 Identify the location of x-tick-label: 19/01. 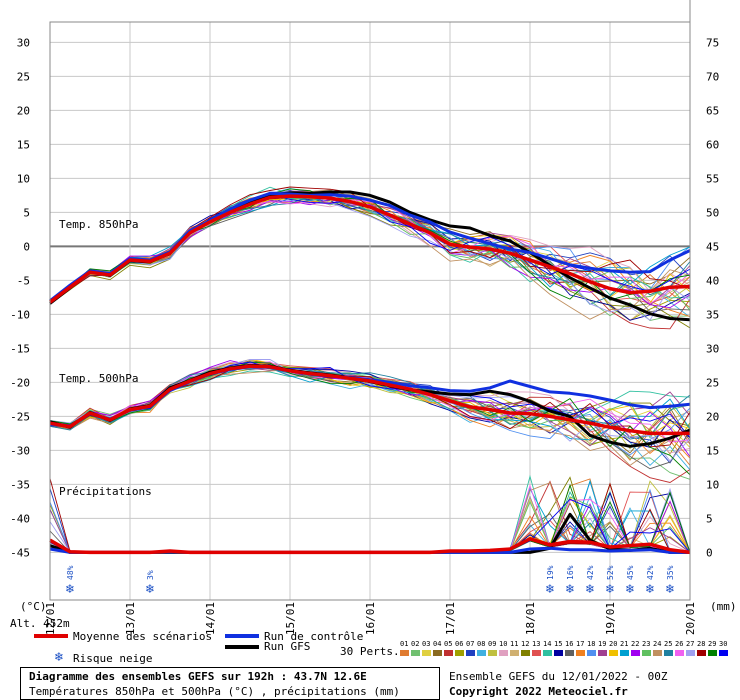
(610, 618).